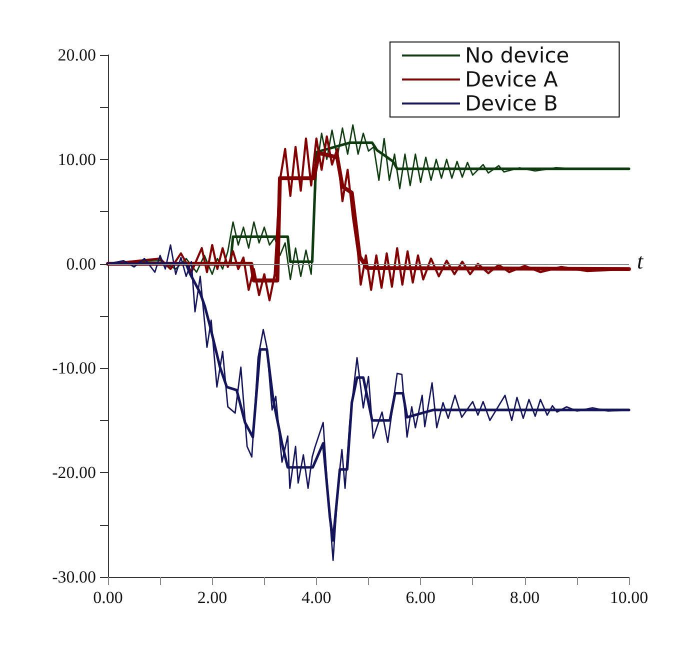 The width and height of the screenshot is (676, 646). I want to click on x-tick-label: 0.00, so click(108, 597).